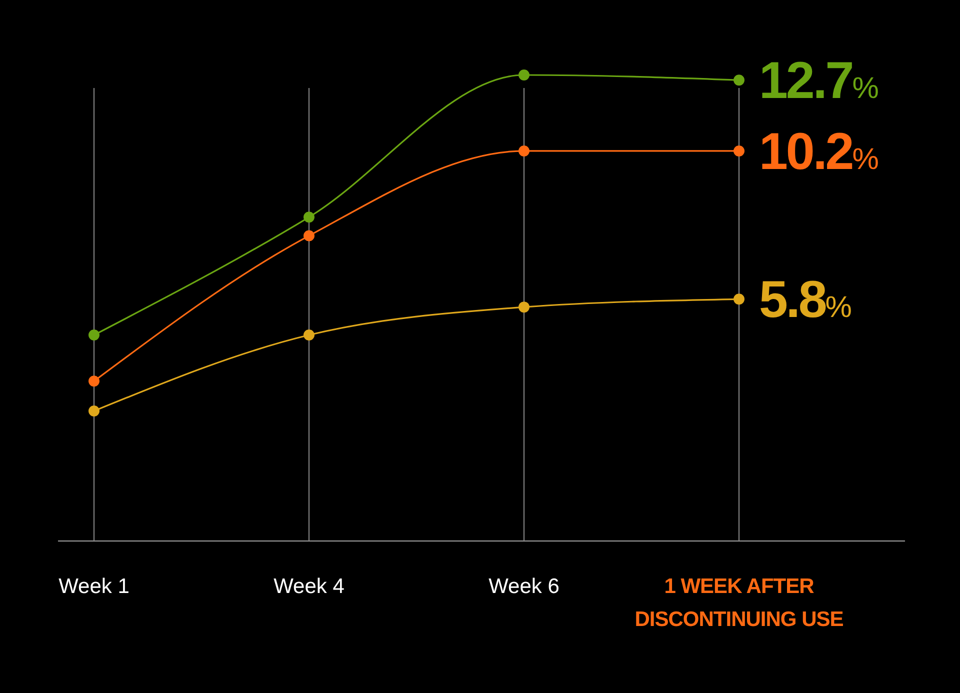 This screenshot has height=693, width=960. Describe the element at coordinates (819, 81) in the screenshot. I see `annotation: 12.7%` at that location.